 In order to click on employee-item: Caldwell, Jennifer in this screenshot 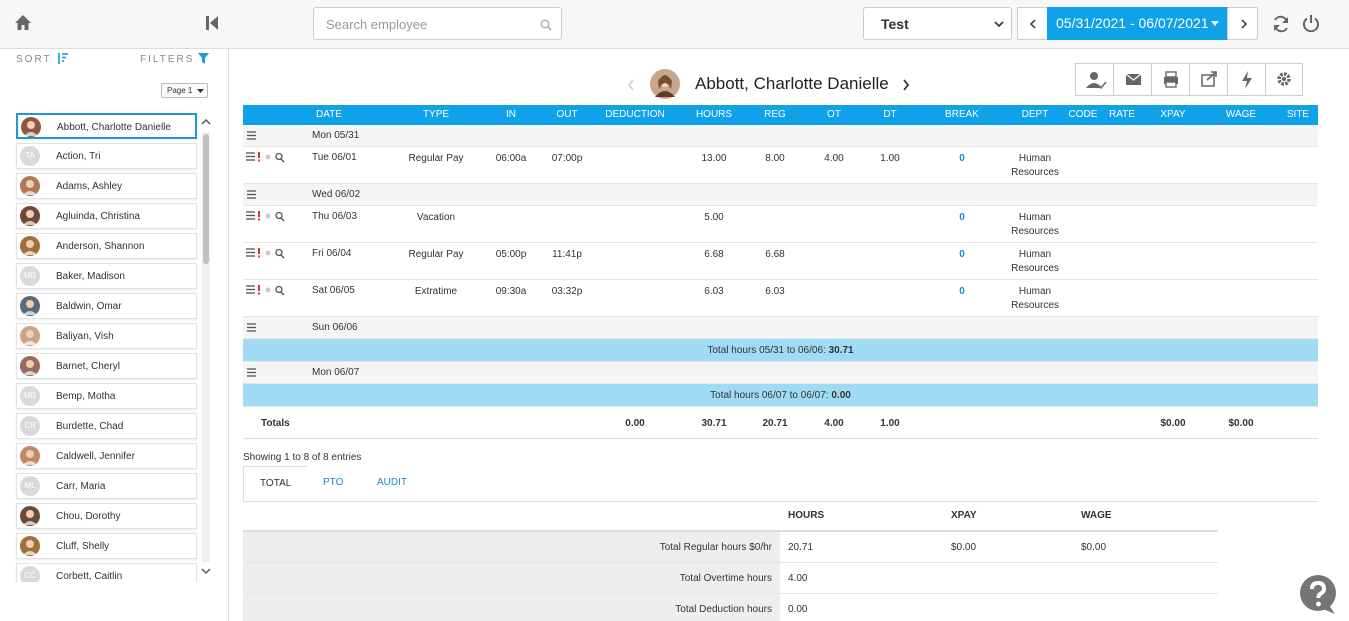, I will do `click(106, 456)`.